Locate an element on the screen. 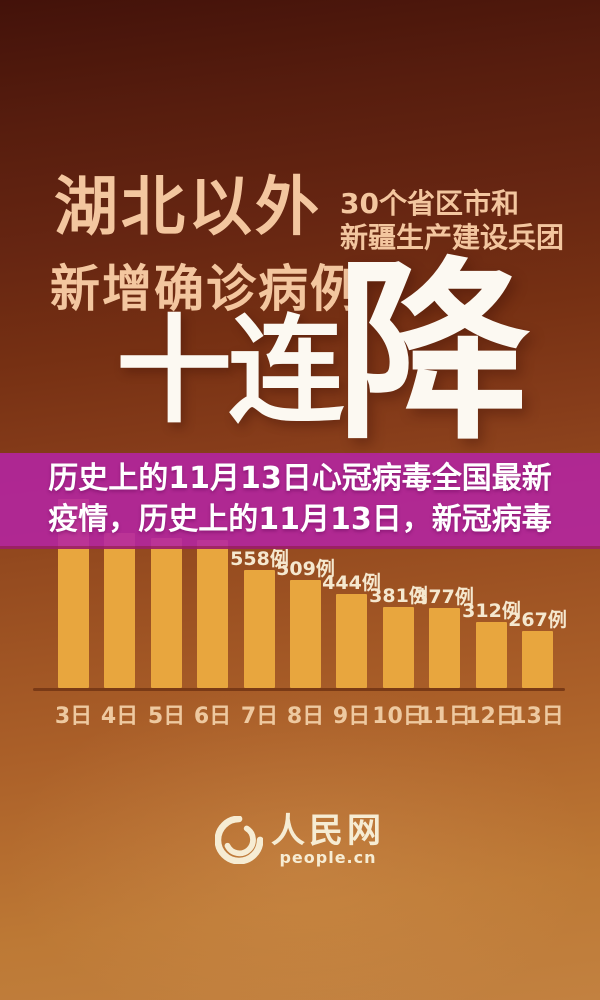 The image size is (600, 1000). bar-category-label: 10日 is located at coordinates (398, 716).